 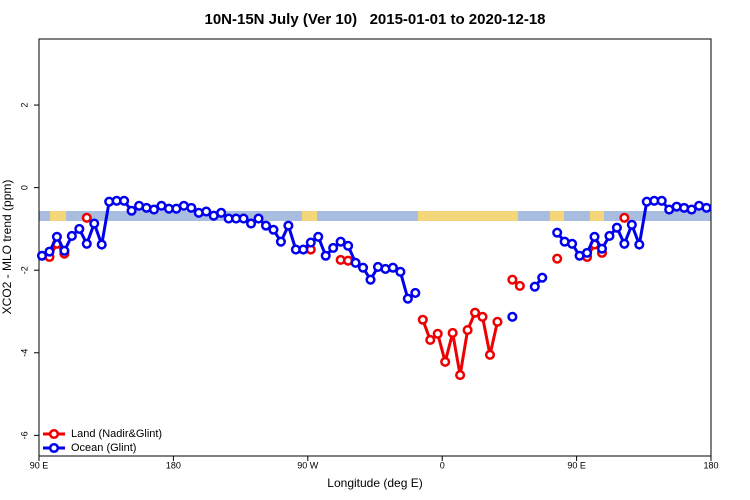 I want to click on legend-label: Land (Nadir&Glint), so click(x=116, y=434).